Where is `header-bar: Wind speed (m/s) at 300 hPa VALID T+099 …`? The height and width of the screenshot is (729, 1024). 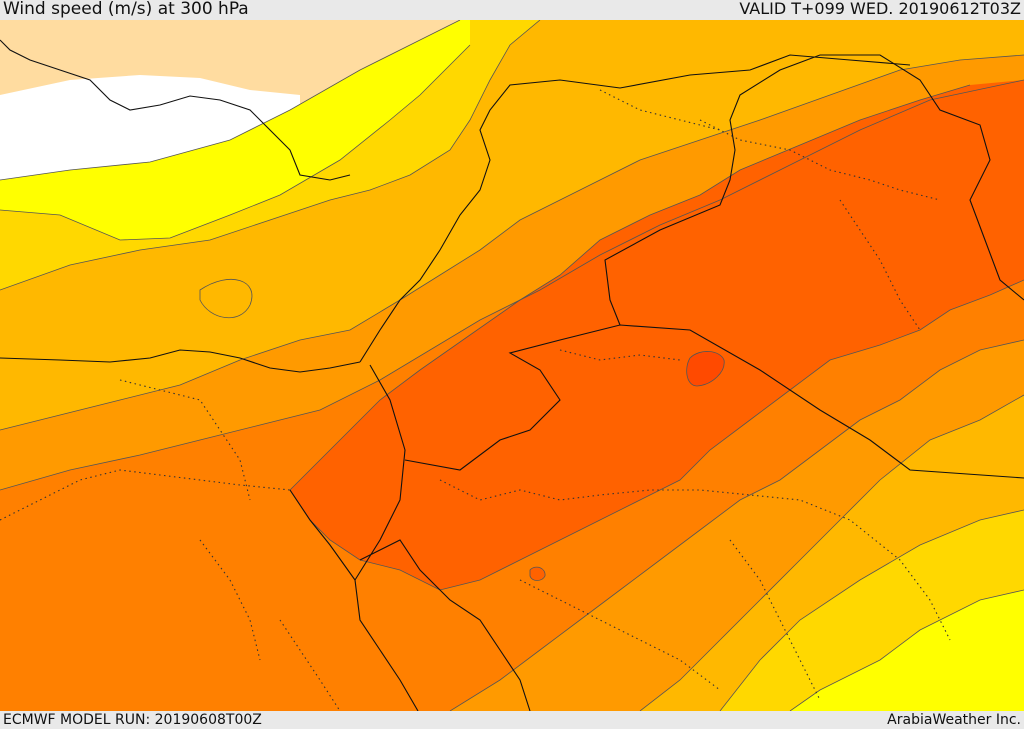
header-bar: Wind speed (m/s) at 300 hPa VALID T+099 … is located at coordinates (512, 11).